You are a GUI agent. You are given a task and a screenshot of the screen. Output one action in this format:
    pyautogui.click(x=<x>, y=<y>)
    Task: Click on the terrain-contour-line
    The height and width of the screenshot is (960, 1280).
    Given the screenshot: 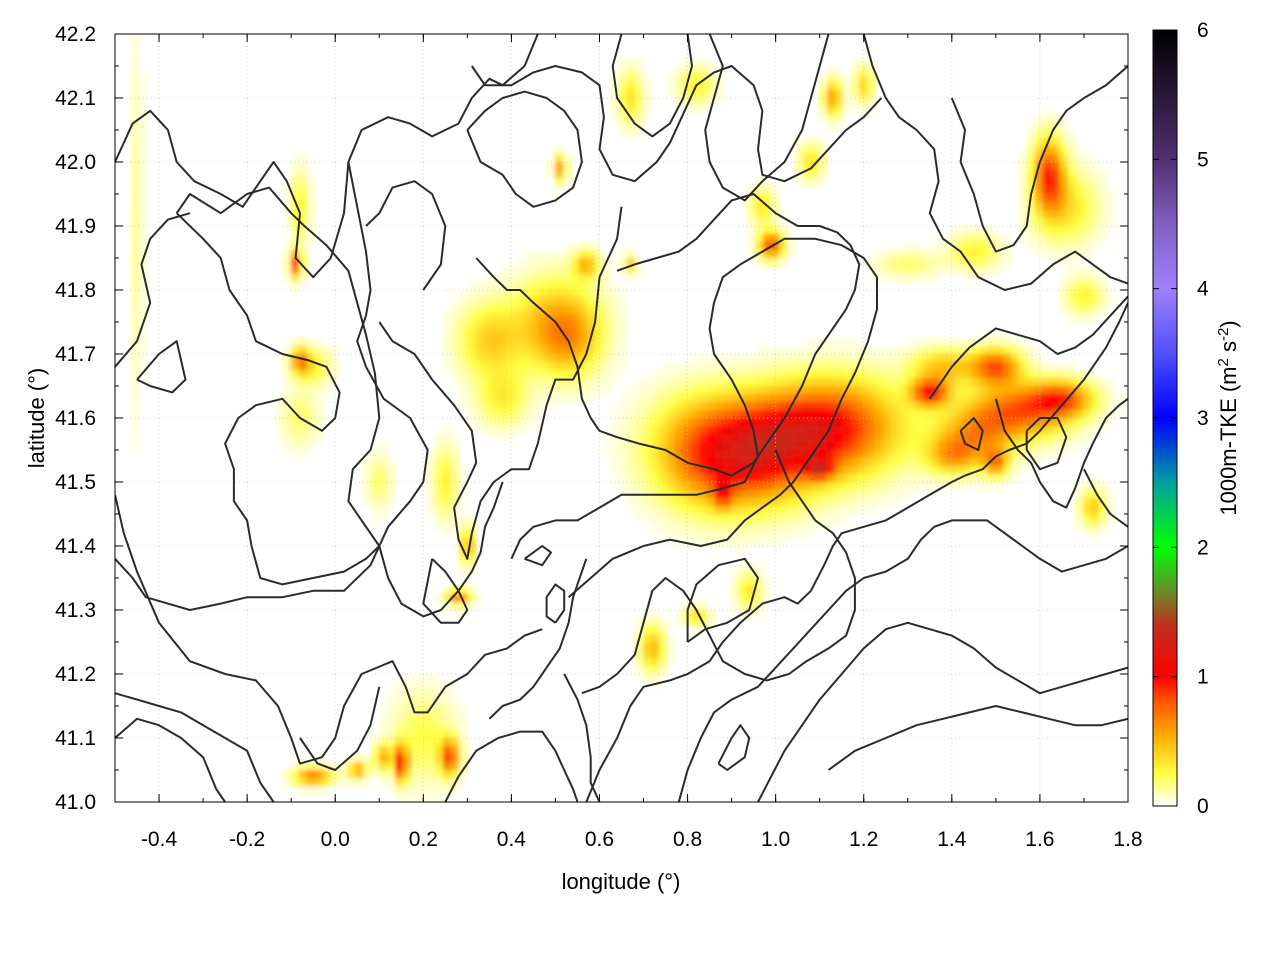 What is the action you would take?
    pyautogui.click(x=329, y=629)
    